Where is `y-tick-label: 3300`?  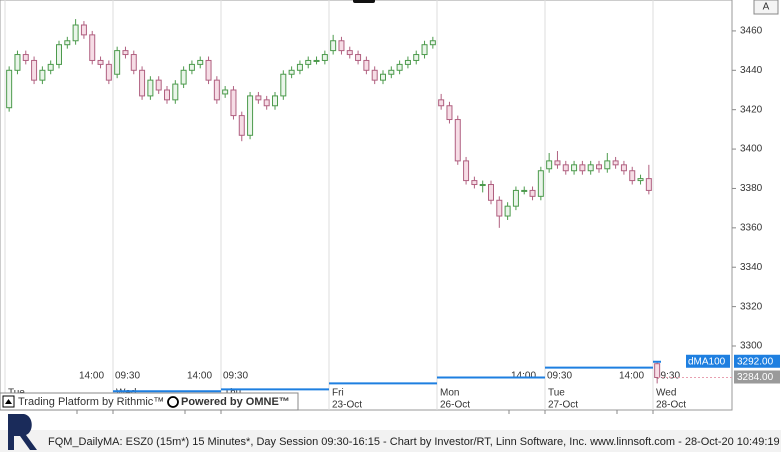 y-tick-label: 3300 is located at coordinates (751, 346).